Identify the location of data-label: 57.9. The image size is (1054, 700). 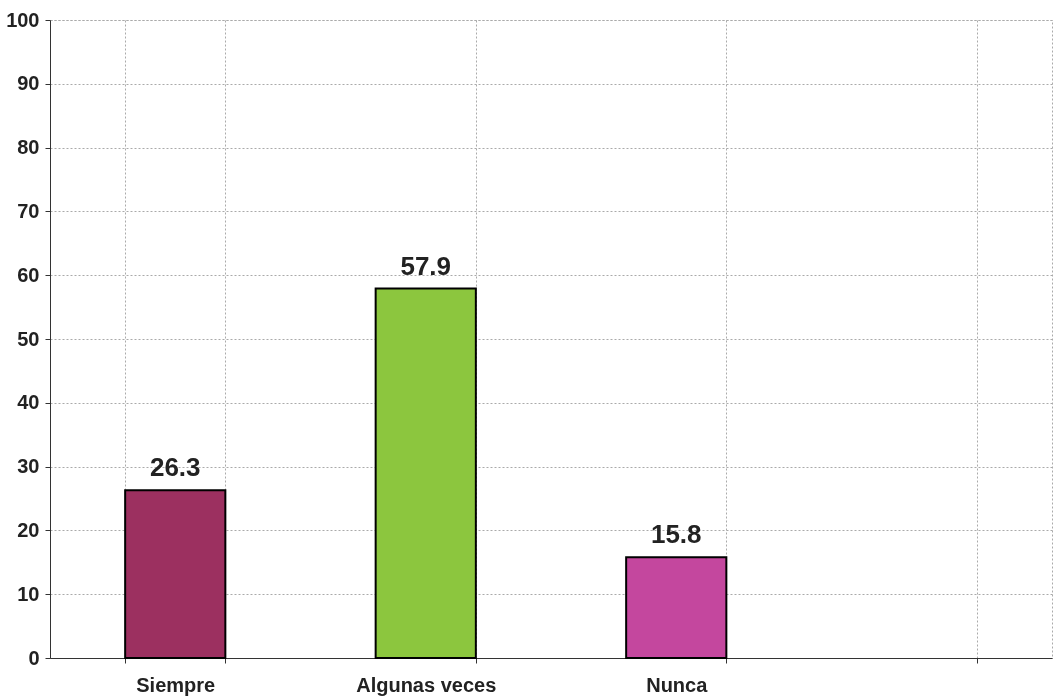
(426, 265).